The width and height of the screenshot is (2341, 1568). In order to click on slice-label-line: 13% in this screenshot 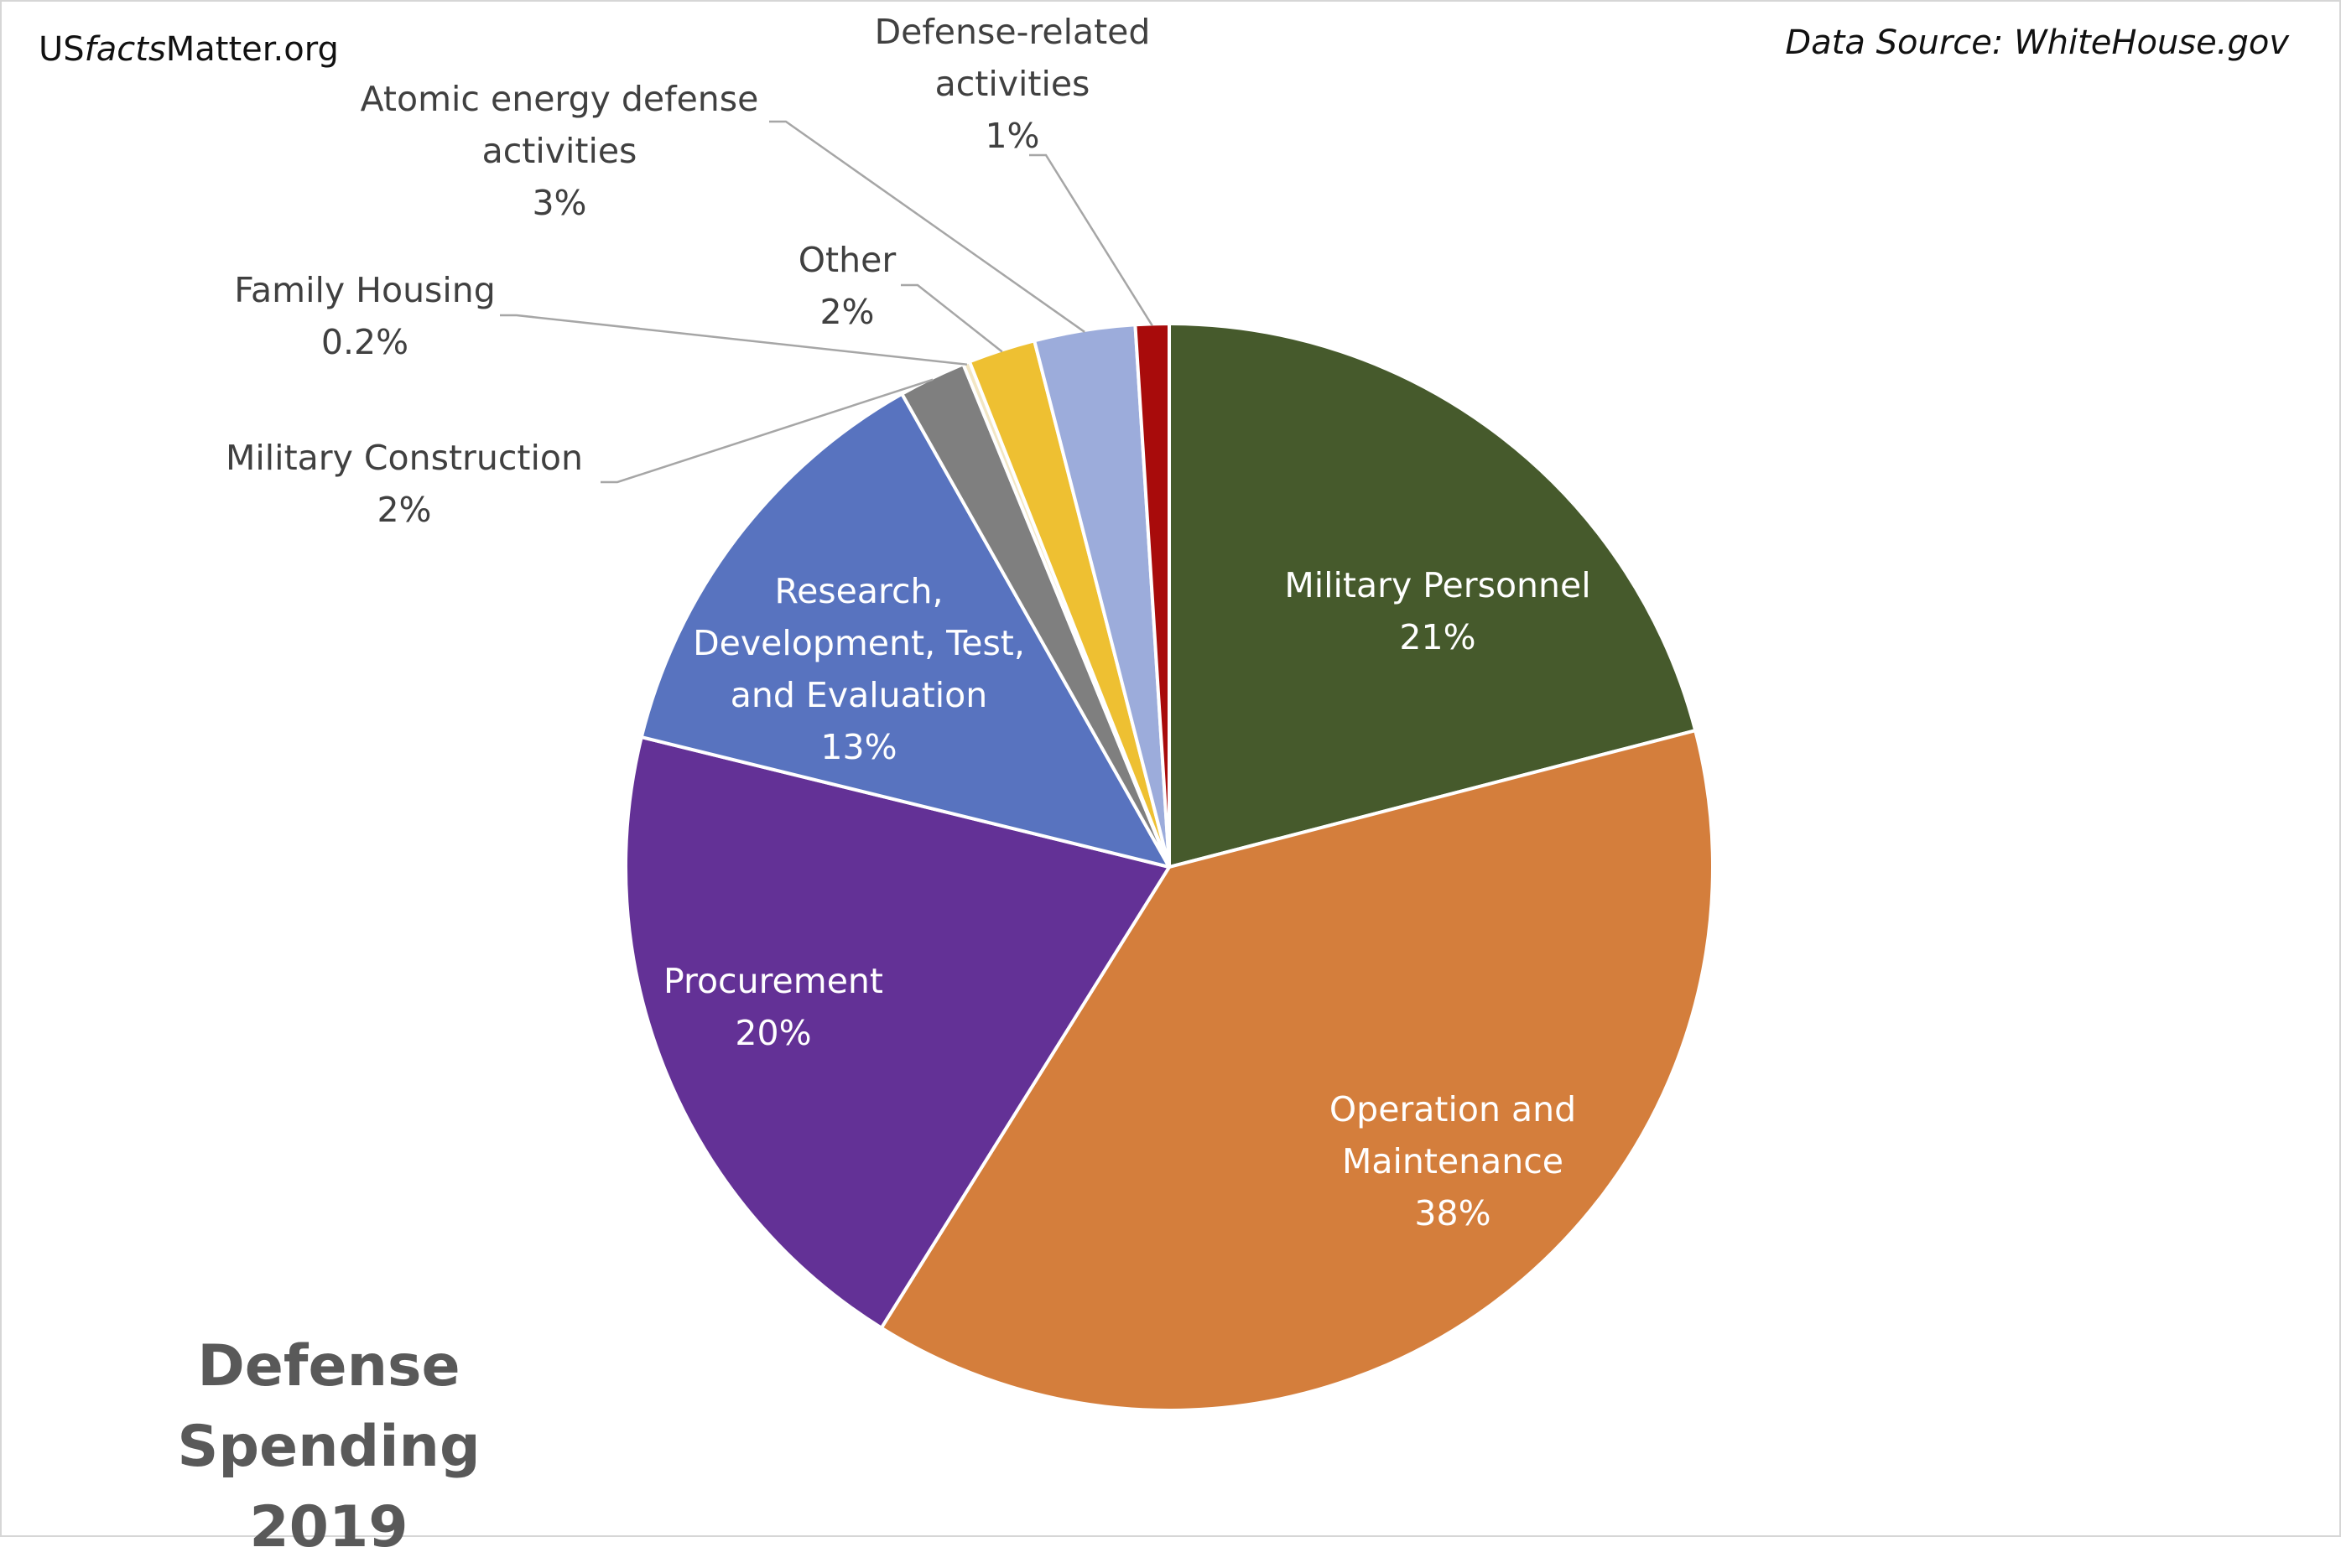, I will do `click(858, 747)`.